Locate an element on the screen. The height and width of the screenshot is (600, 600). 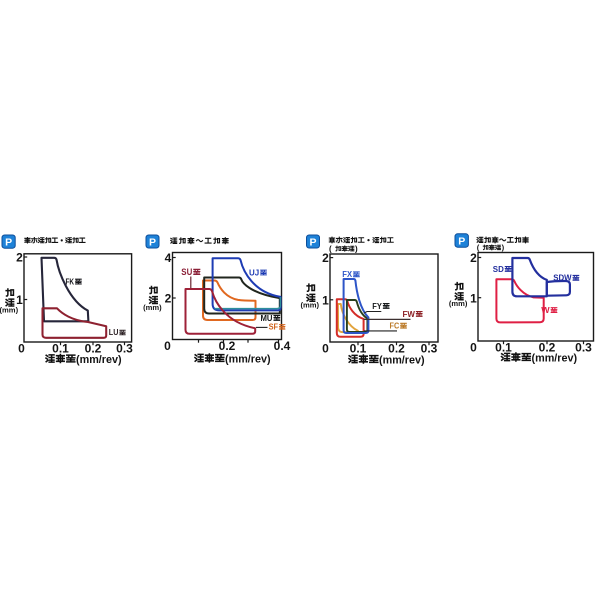
svg-text: SDW is located at coordinates (562, 278).